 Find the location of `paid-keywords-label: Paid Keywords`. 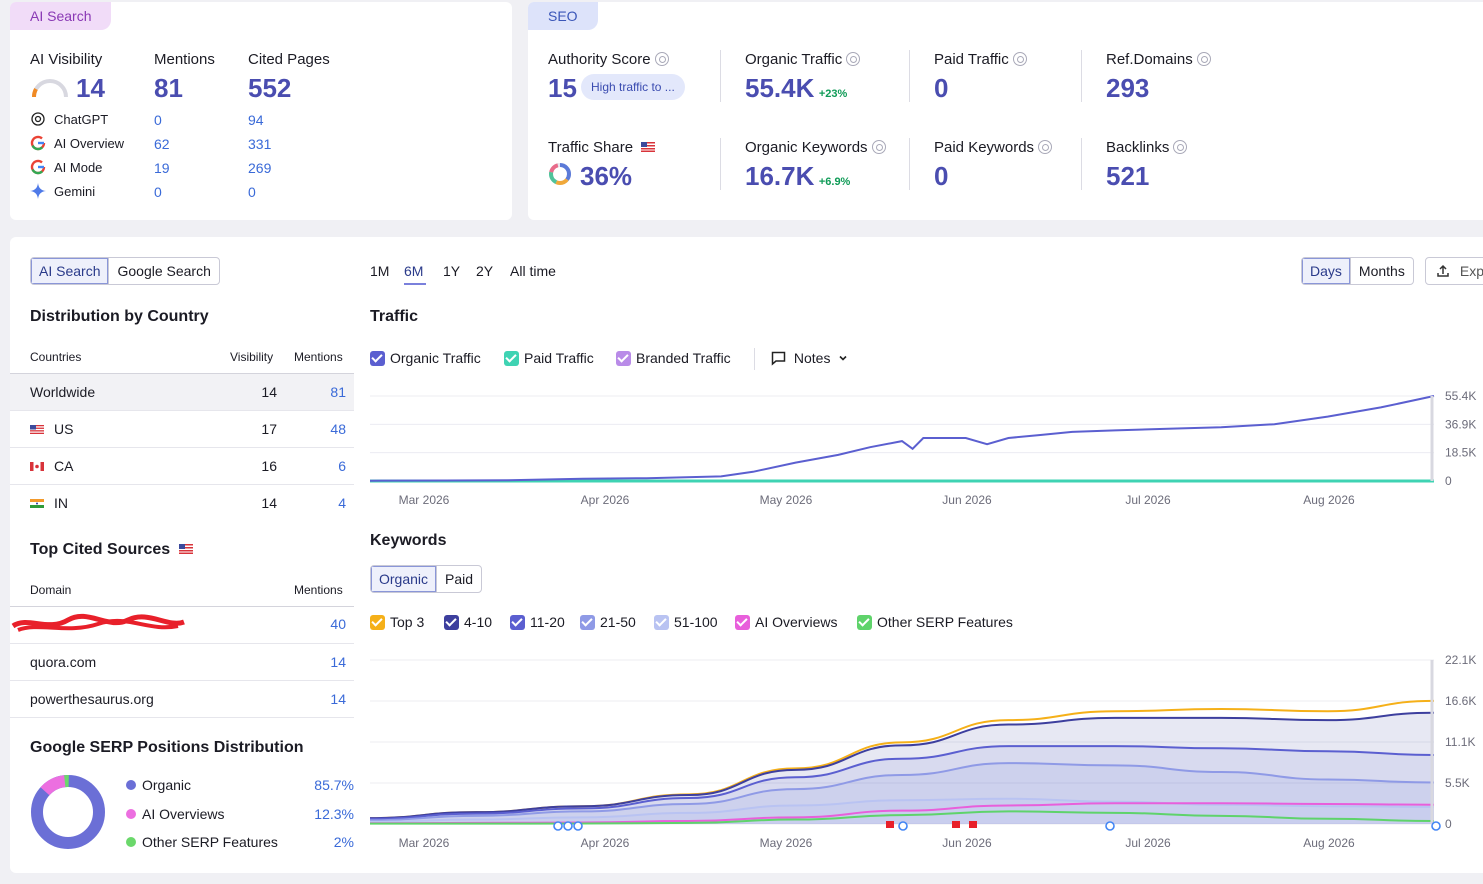

paid-keywords-label: Paid Keywords is located at coordinates (993, 147).